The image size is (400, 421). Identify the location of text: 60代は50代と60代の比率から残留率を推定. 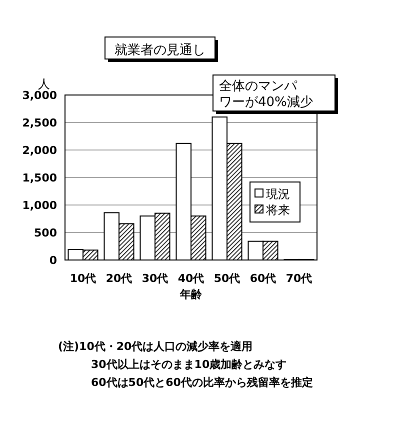
(202, 382).